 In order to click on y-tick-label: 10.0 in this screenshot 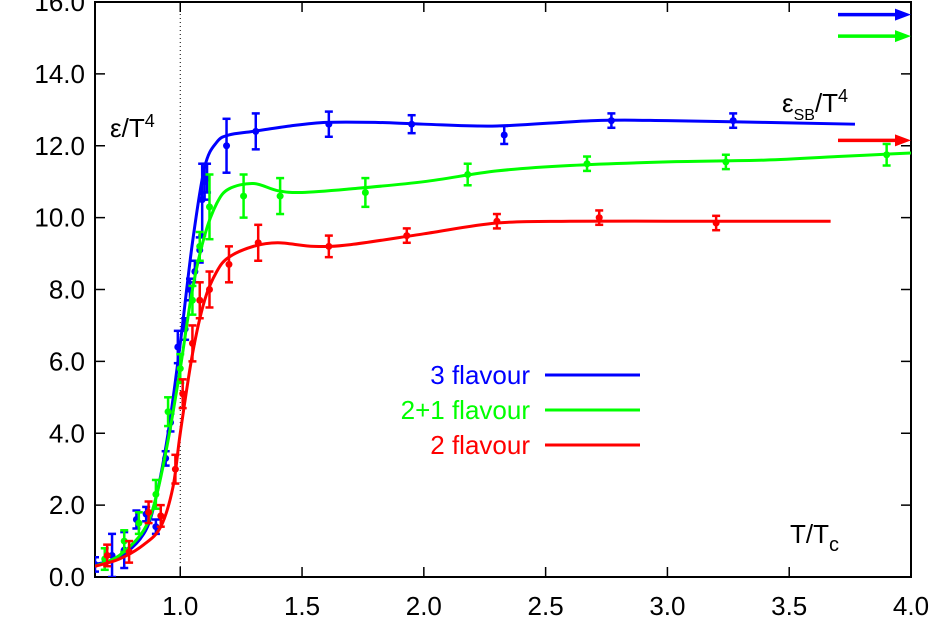, I will do `click(59, 218)`.